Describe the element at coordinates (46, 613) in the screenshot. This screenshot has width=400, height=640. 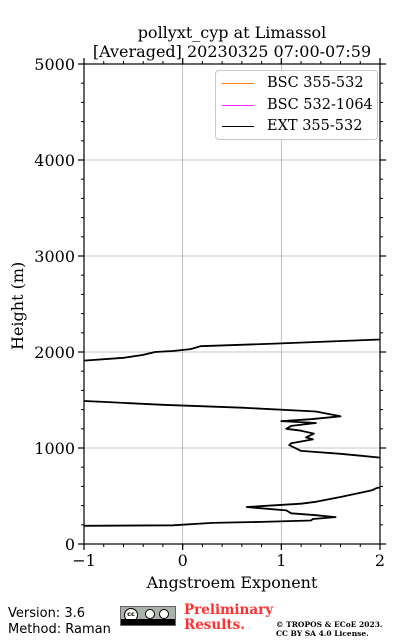
I see `version-text: Version: 3.6` at that location.